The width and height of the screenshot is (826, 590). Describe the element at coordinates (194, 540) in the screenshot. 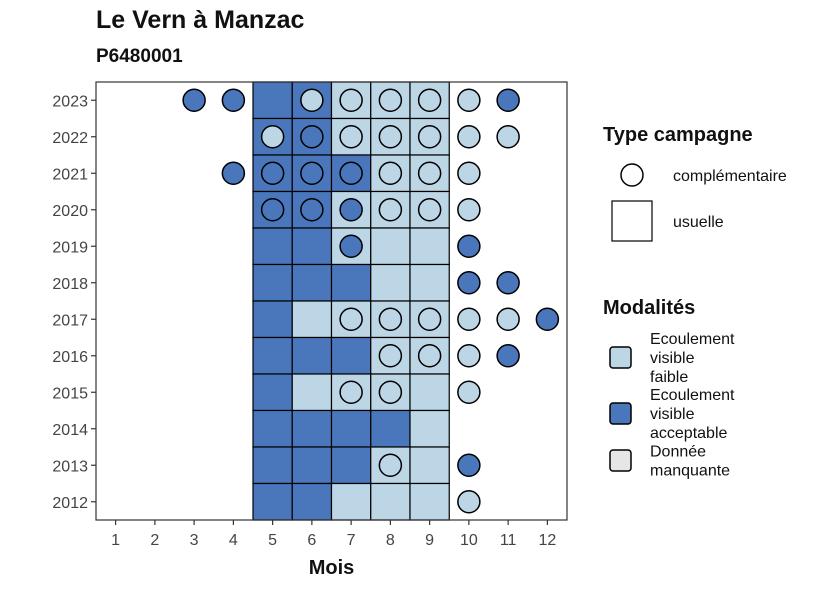

I see `x-tick-label: 3` at that location.